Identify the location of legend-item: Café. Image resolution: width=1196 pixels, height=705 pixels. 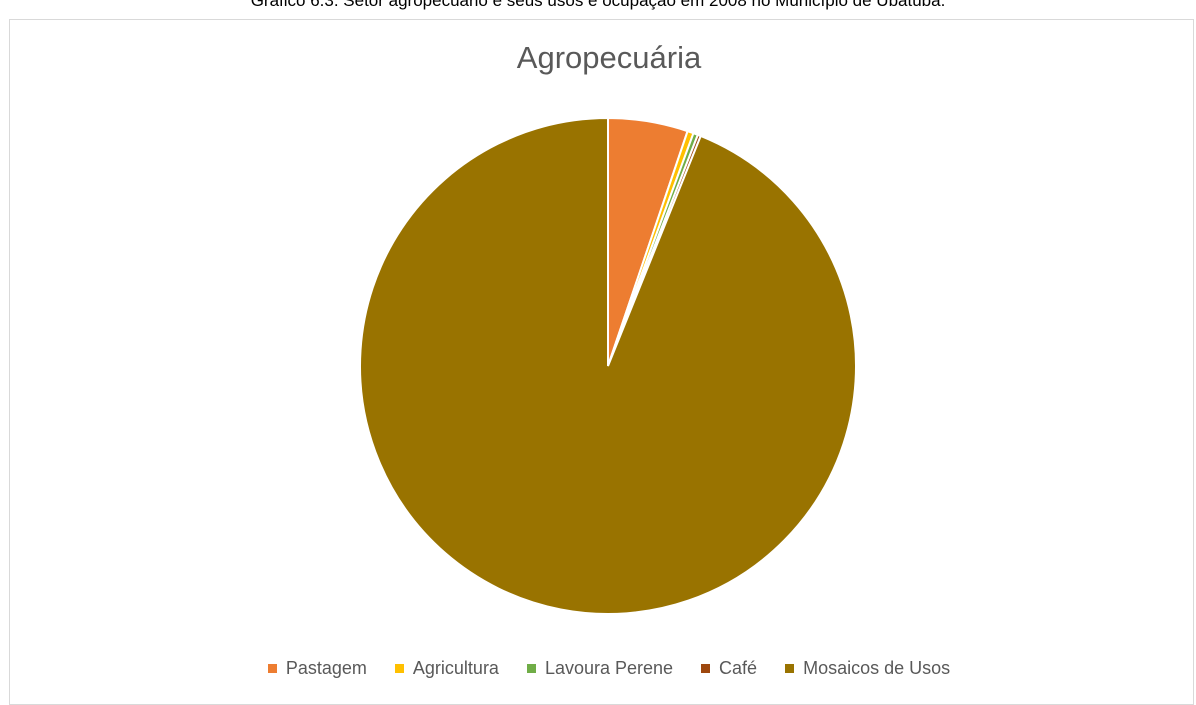
(729, 668).